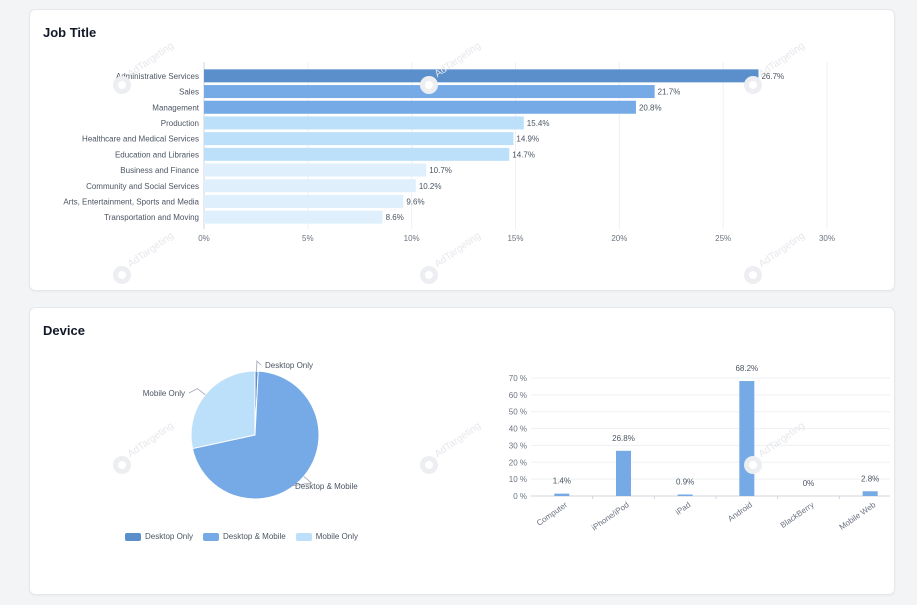  What do you see at coordinates (518, 395) in the screenshot?
I see `y-tick-label: 60 %` at bounding box center [518, 395].